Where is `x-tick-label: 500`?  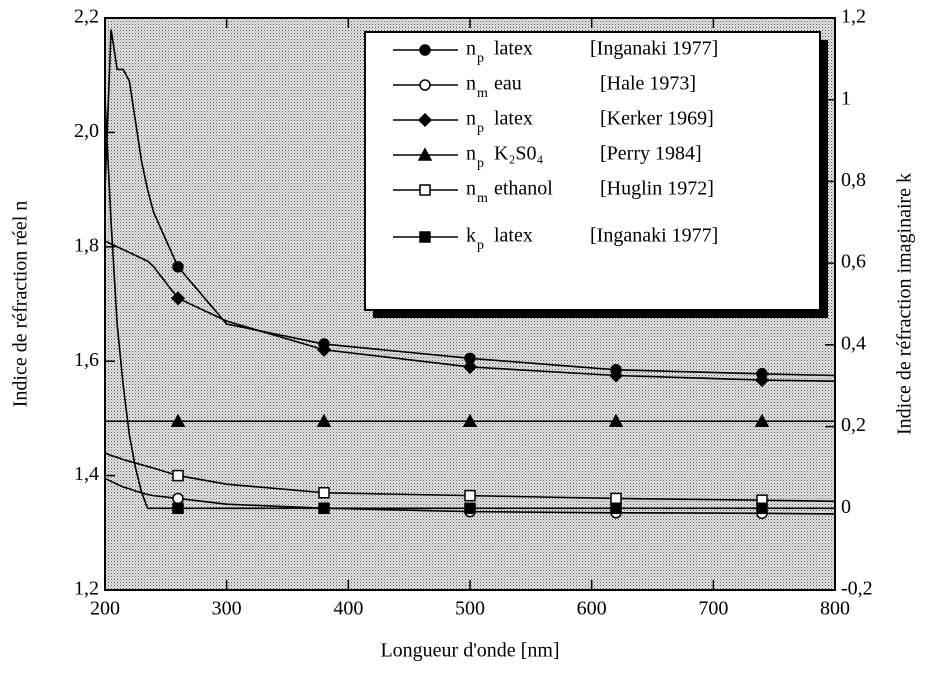
x-tick-label: 500 is located at coordinates (470, 609).